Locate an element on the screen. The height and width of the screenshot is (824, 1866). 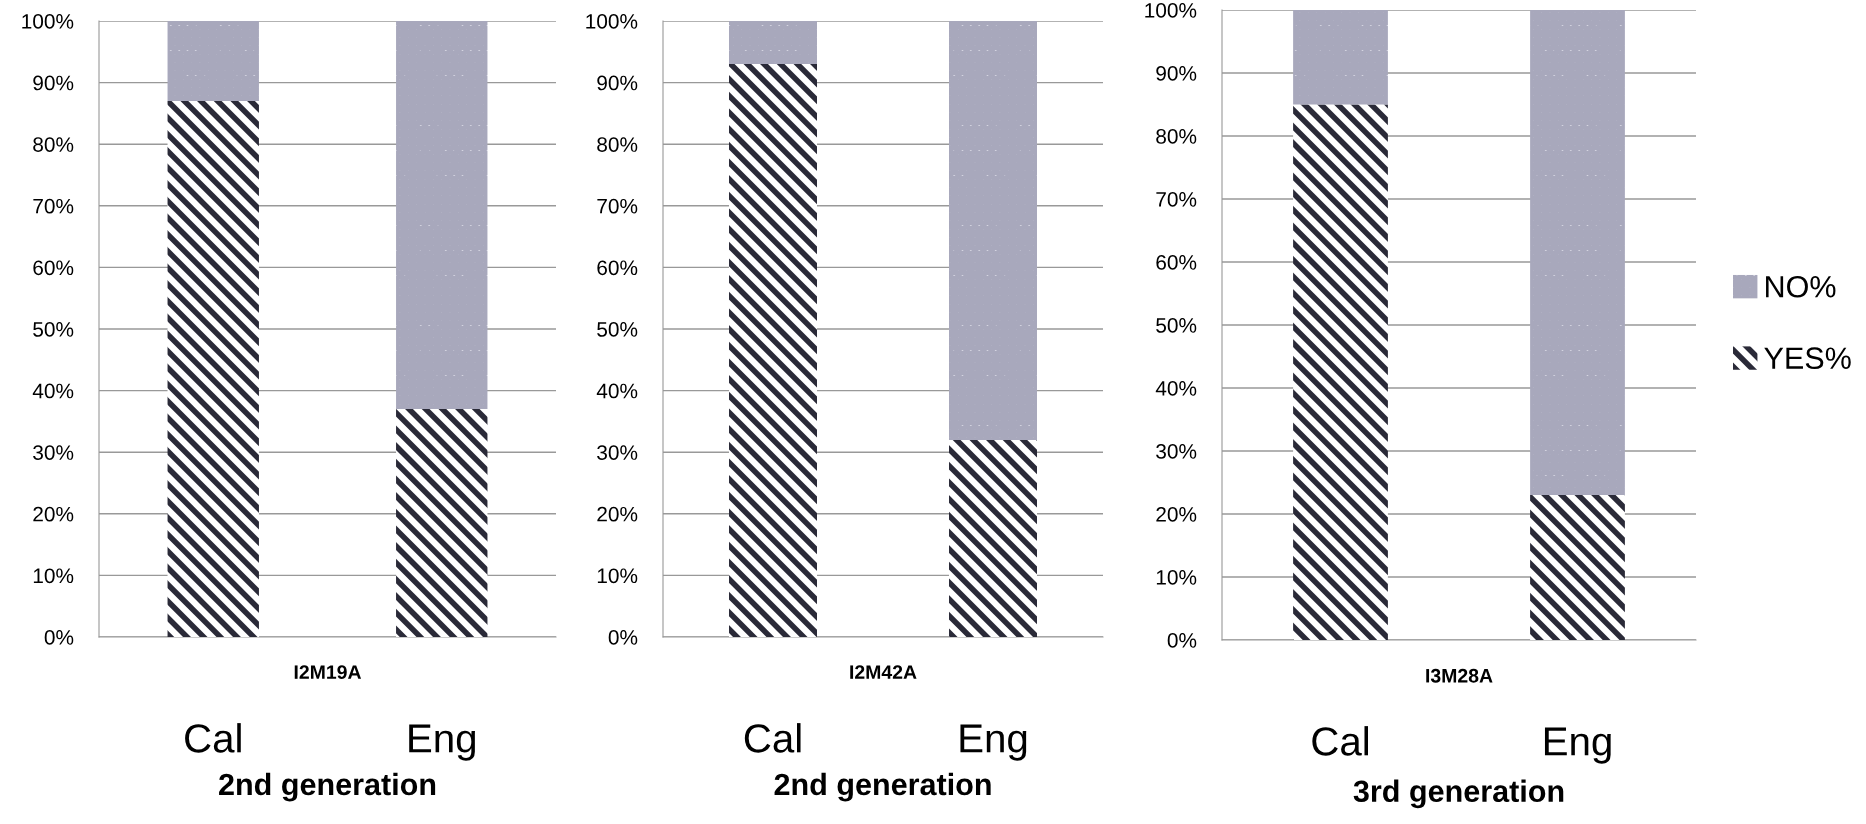
legend-label: YES% is located at coordinates (1807, 358).